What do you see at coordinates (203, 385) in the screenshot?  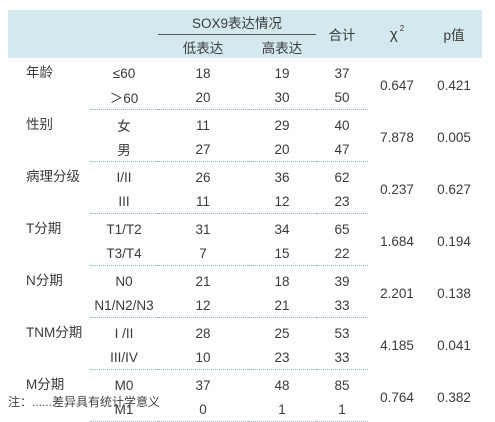 I see `low-count: 37` at bounding box center [203, 385].